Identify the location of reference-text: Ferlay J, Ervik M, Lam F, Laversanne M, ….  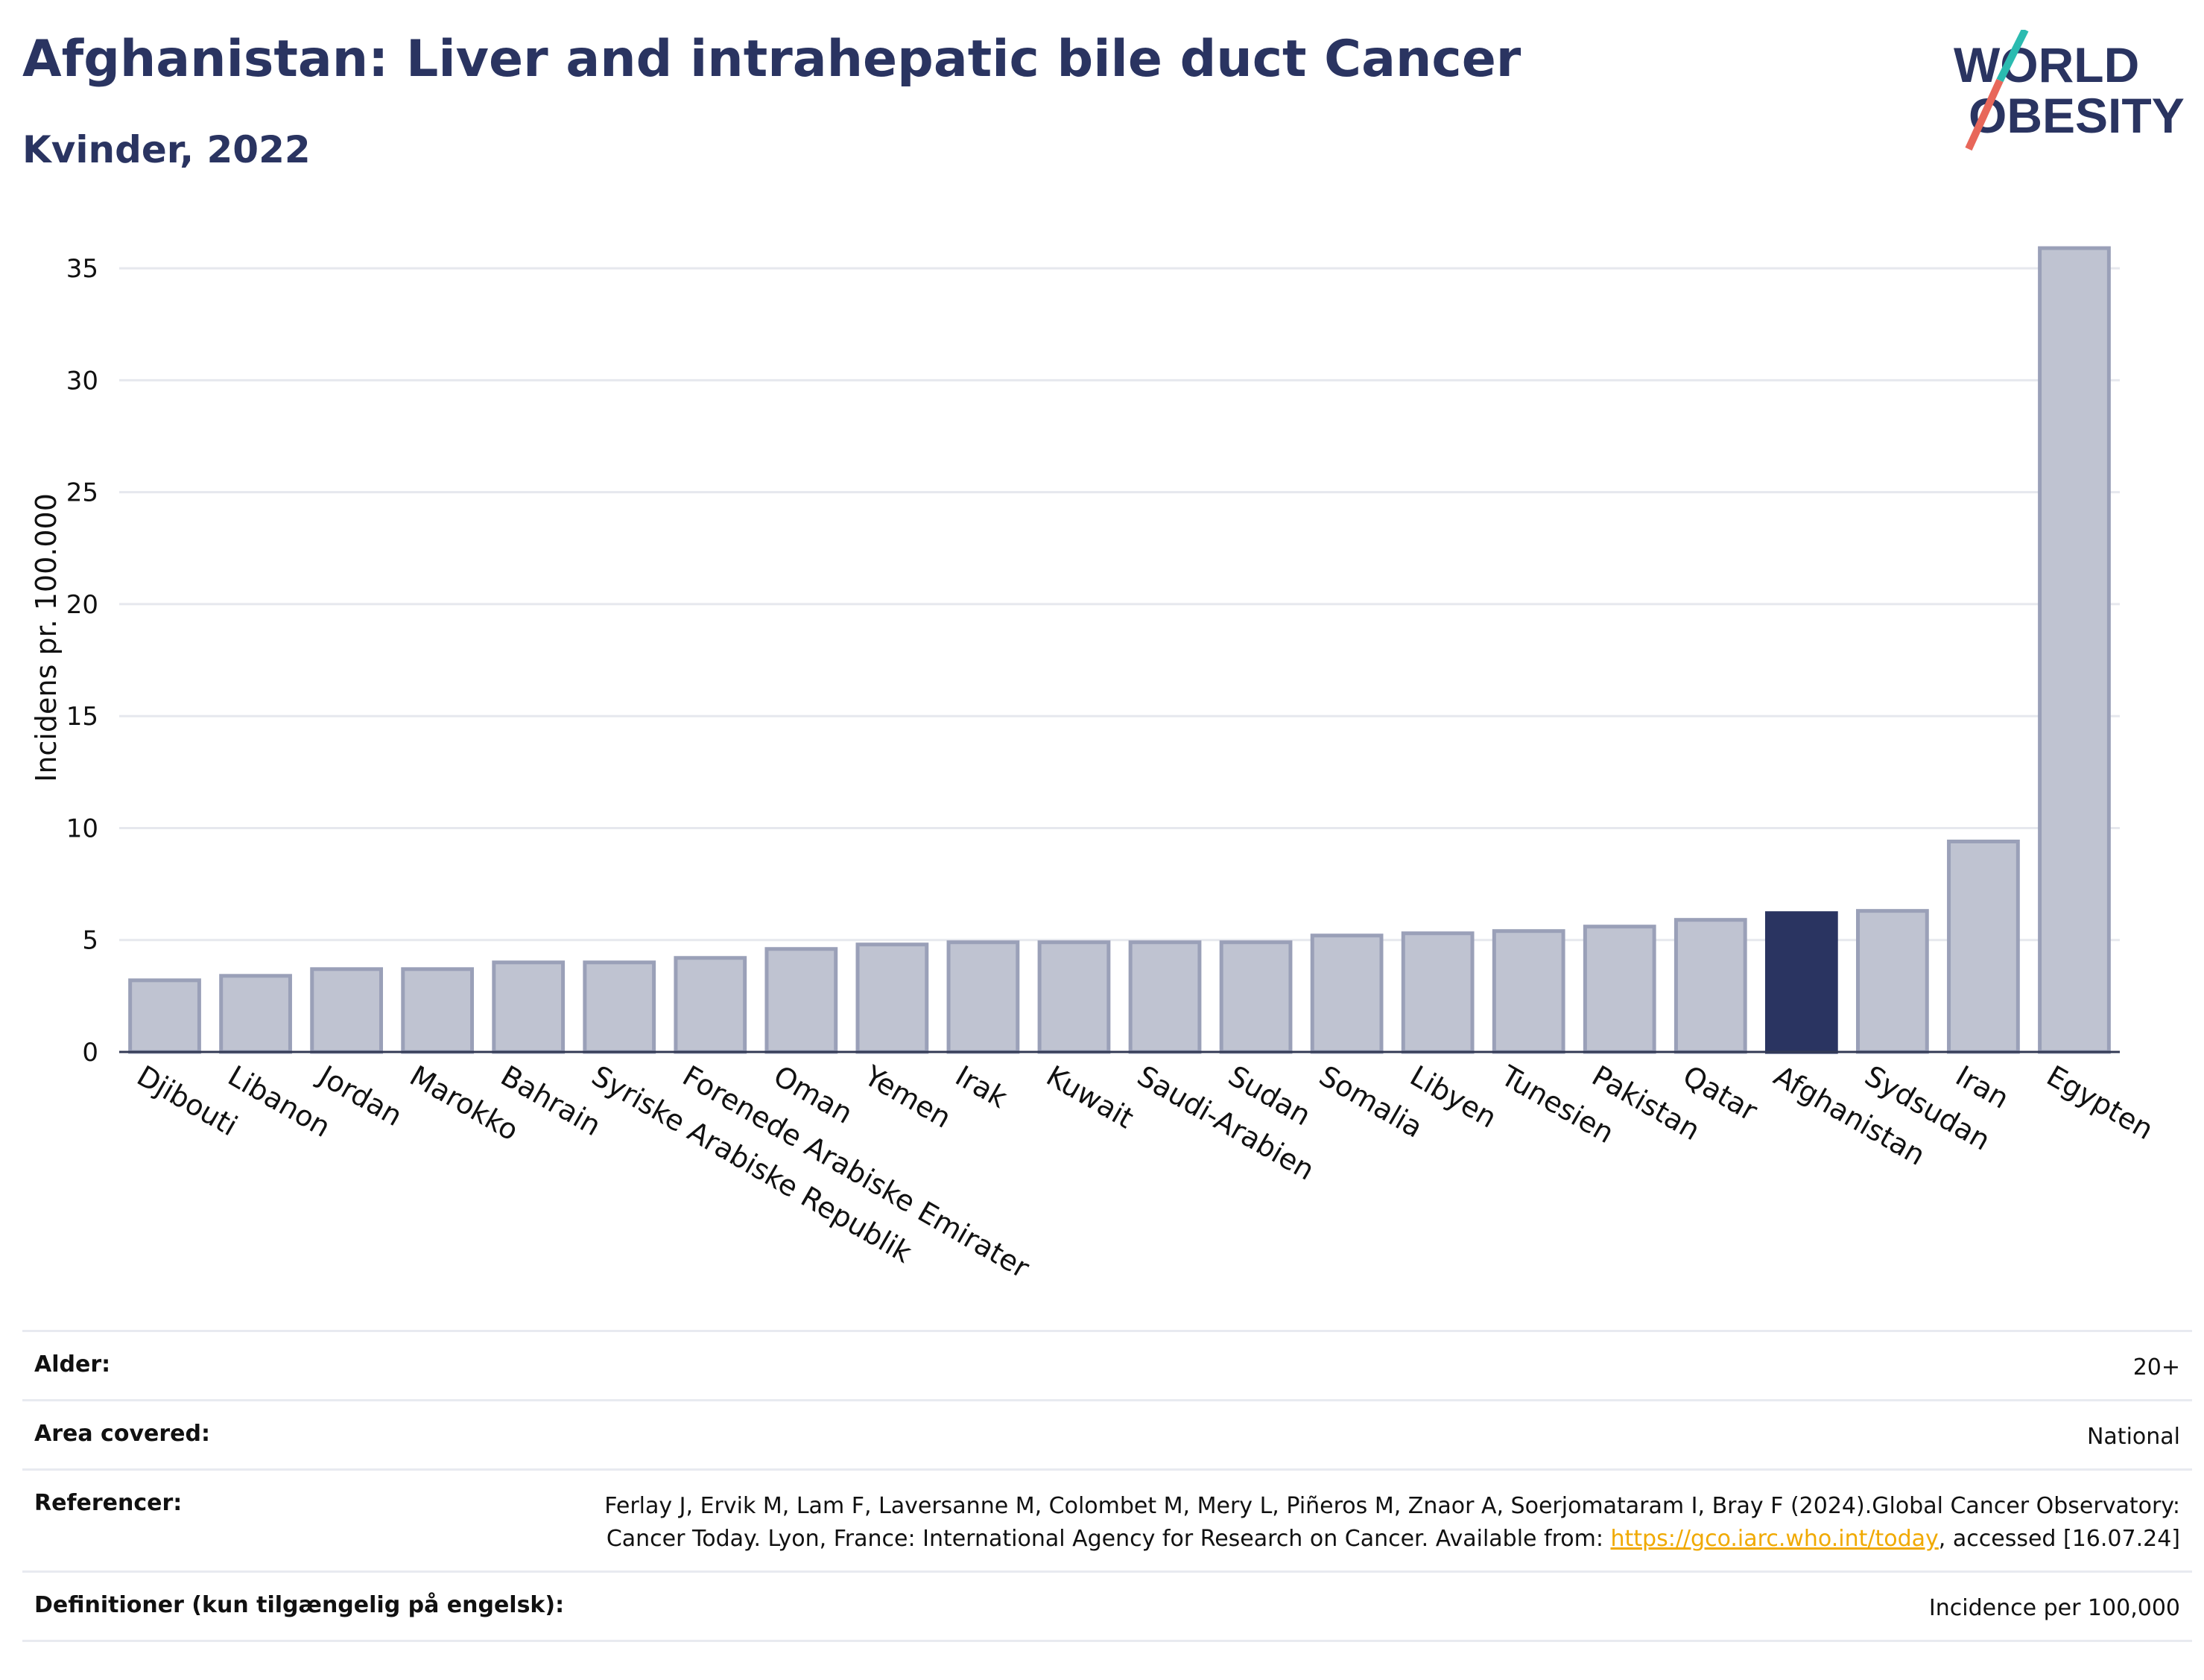
(1392, 1522).